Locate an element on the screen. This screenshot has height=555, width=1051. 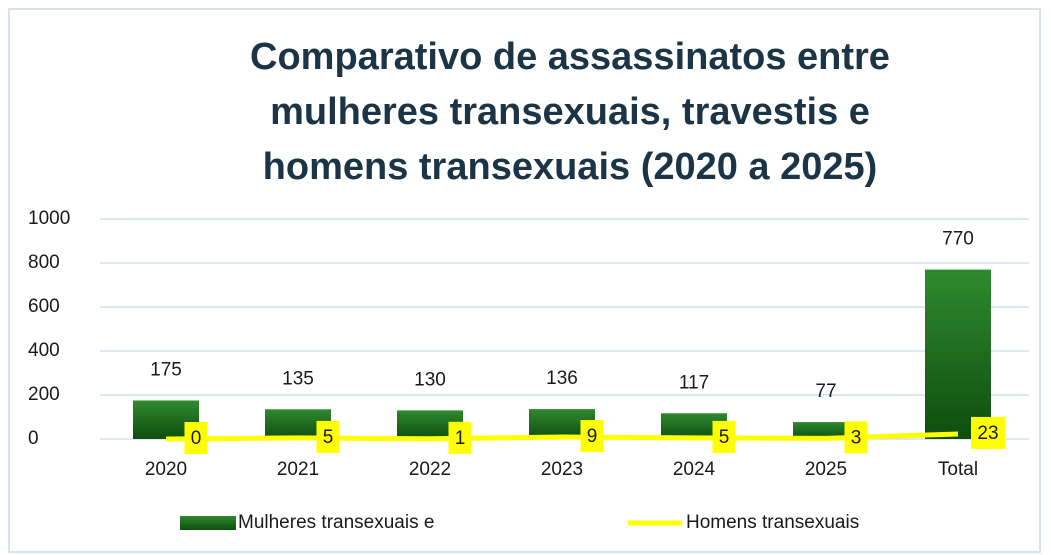
y-tick-label: 200 is located at coordinates (44, 394).